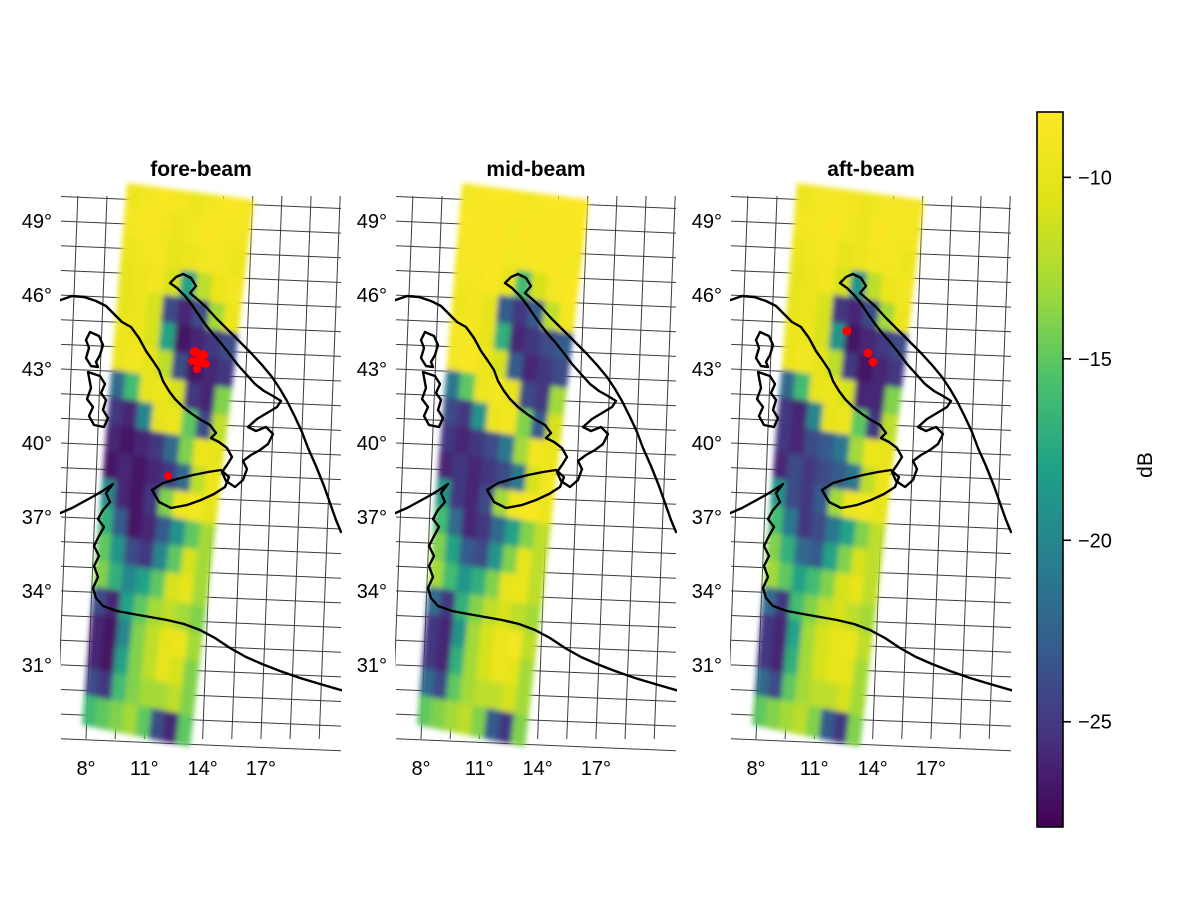 The width and height of the screenshot is (1200, 900). What do you see at coordinates (372, 296) in the screenshot?
I see `y-tick-label: 46°` at bounding box center [372, 296].